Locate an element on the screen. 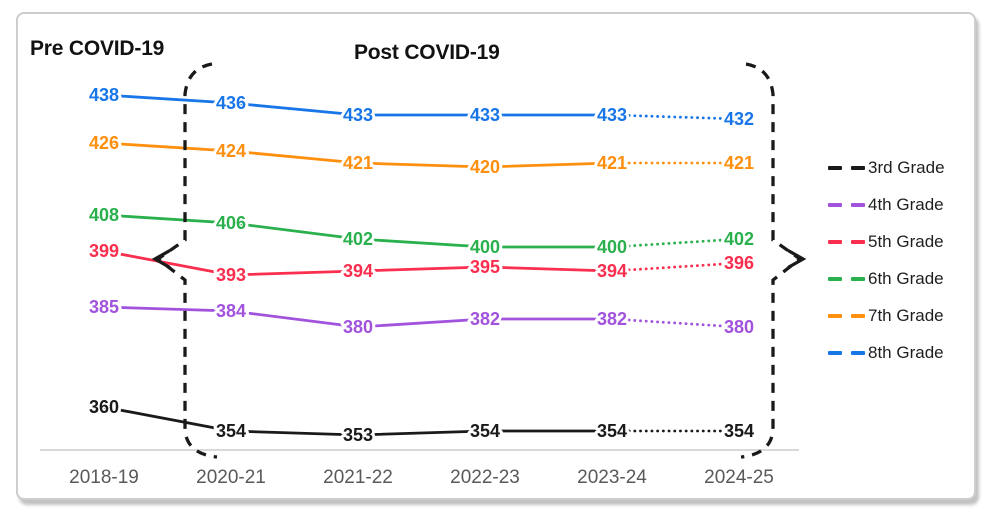 Image resolution: width=992 pixels, height=524 pixels. value-label: 353 is located at coordinates (358, 435).